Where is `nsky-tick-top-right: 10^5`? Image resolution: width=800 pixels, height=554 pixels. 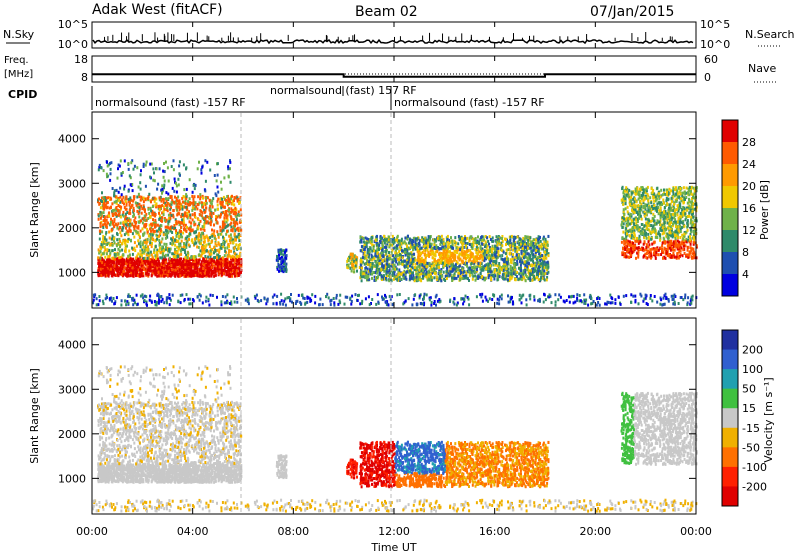
nsky-tick-top-right: 10^5 is located at coordinates (715, 24).